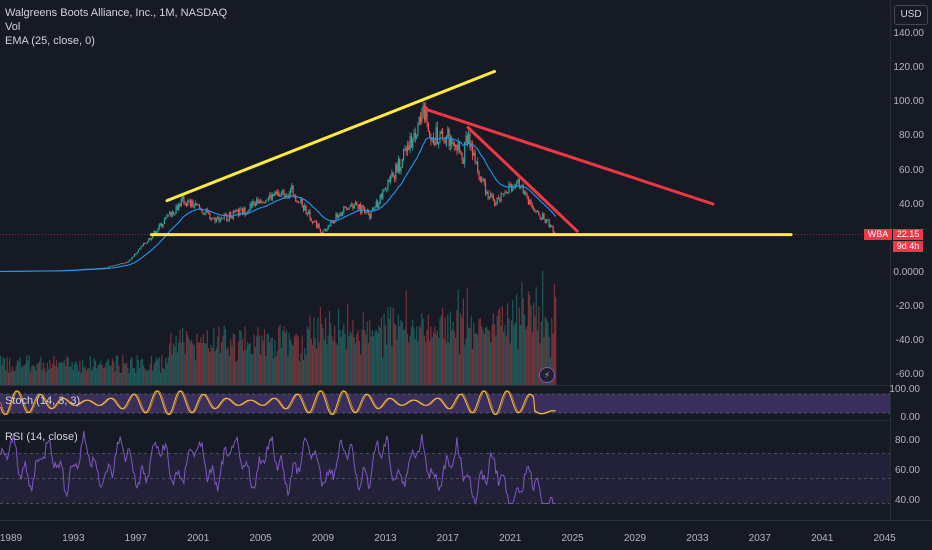  What do you see at coordinates (13, 27) in the screenshot?
I see `volume-label: Vol` at bounding box center [13, 27].